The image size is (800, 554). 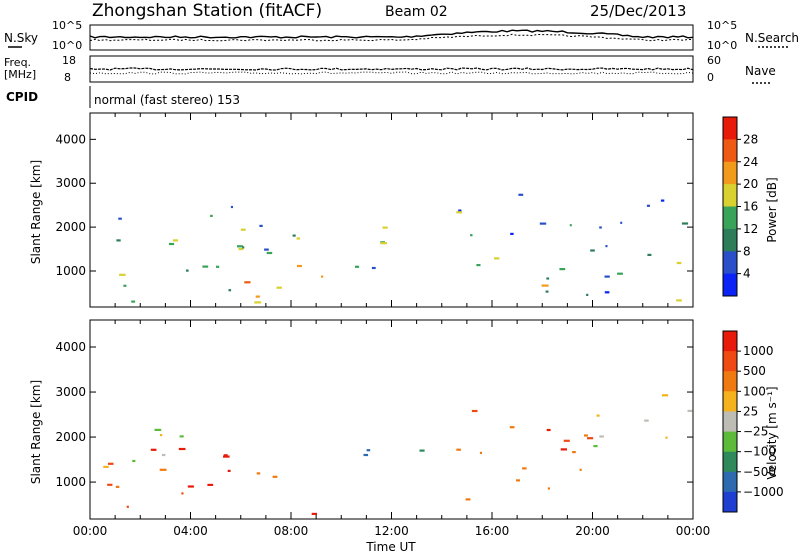 I want to click on colorbar-tick-label: 28, so click(x=750, y=139).